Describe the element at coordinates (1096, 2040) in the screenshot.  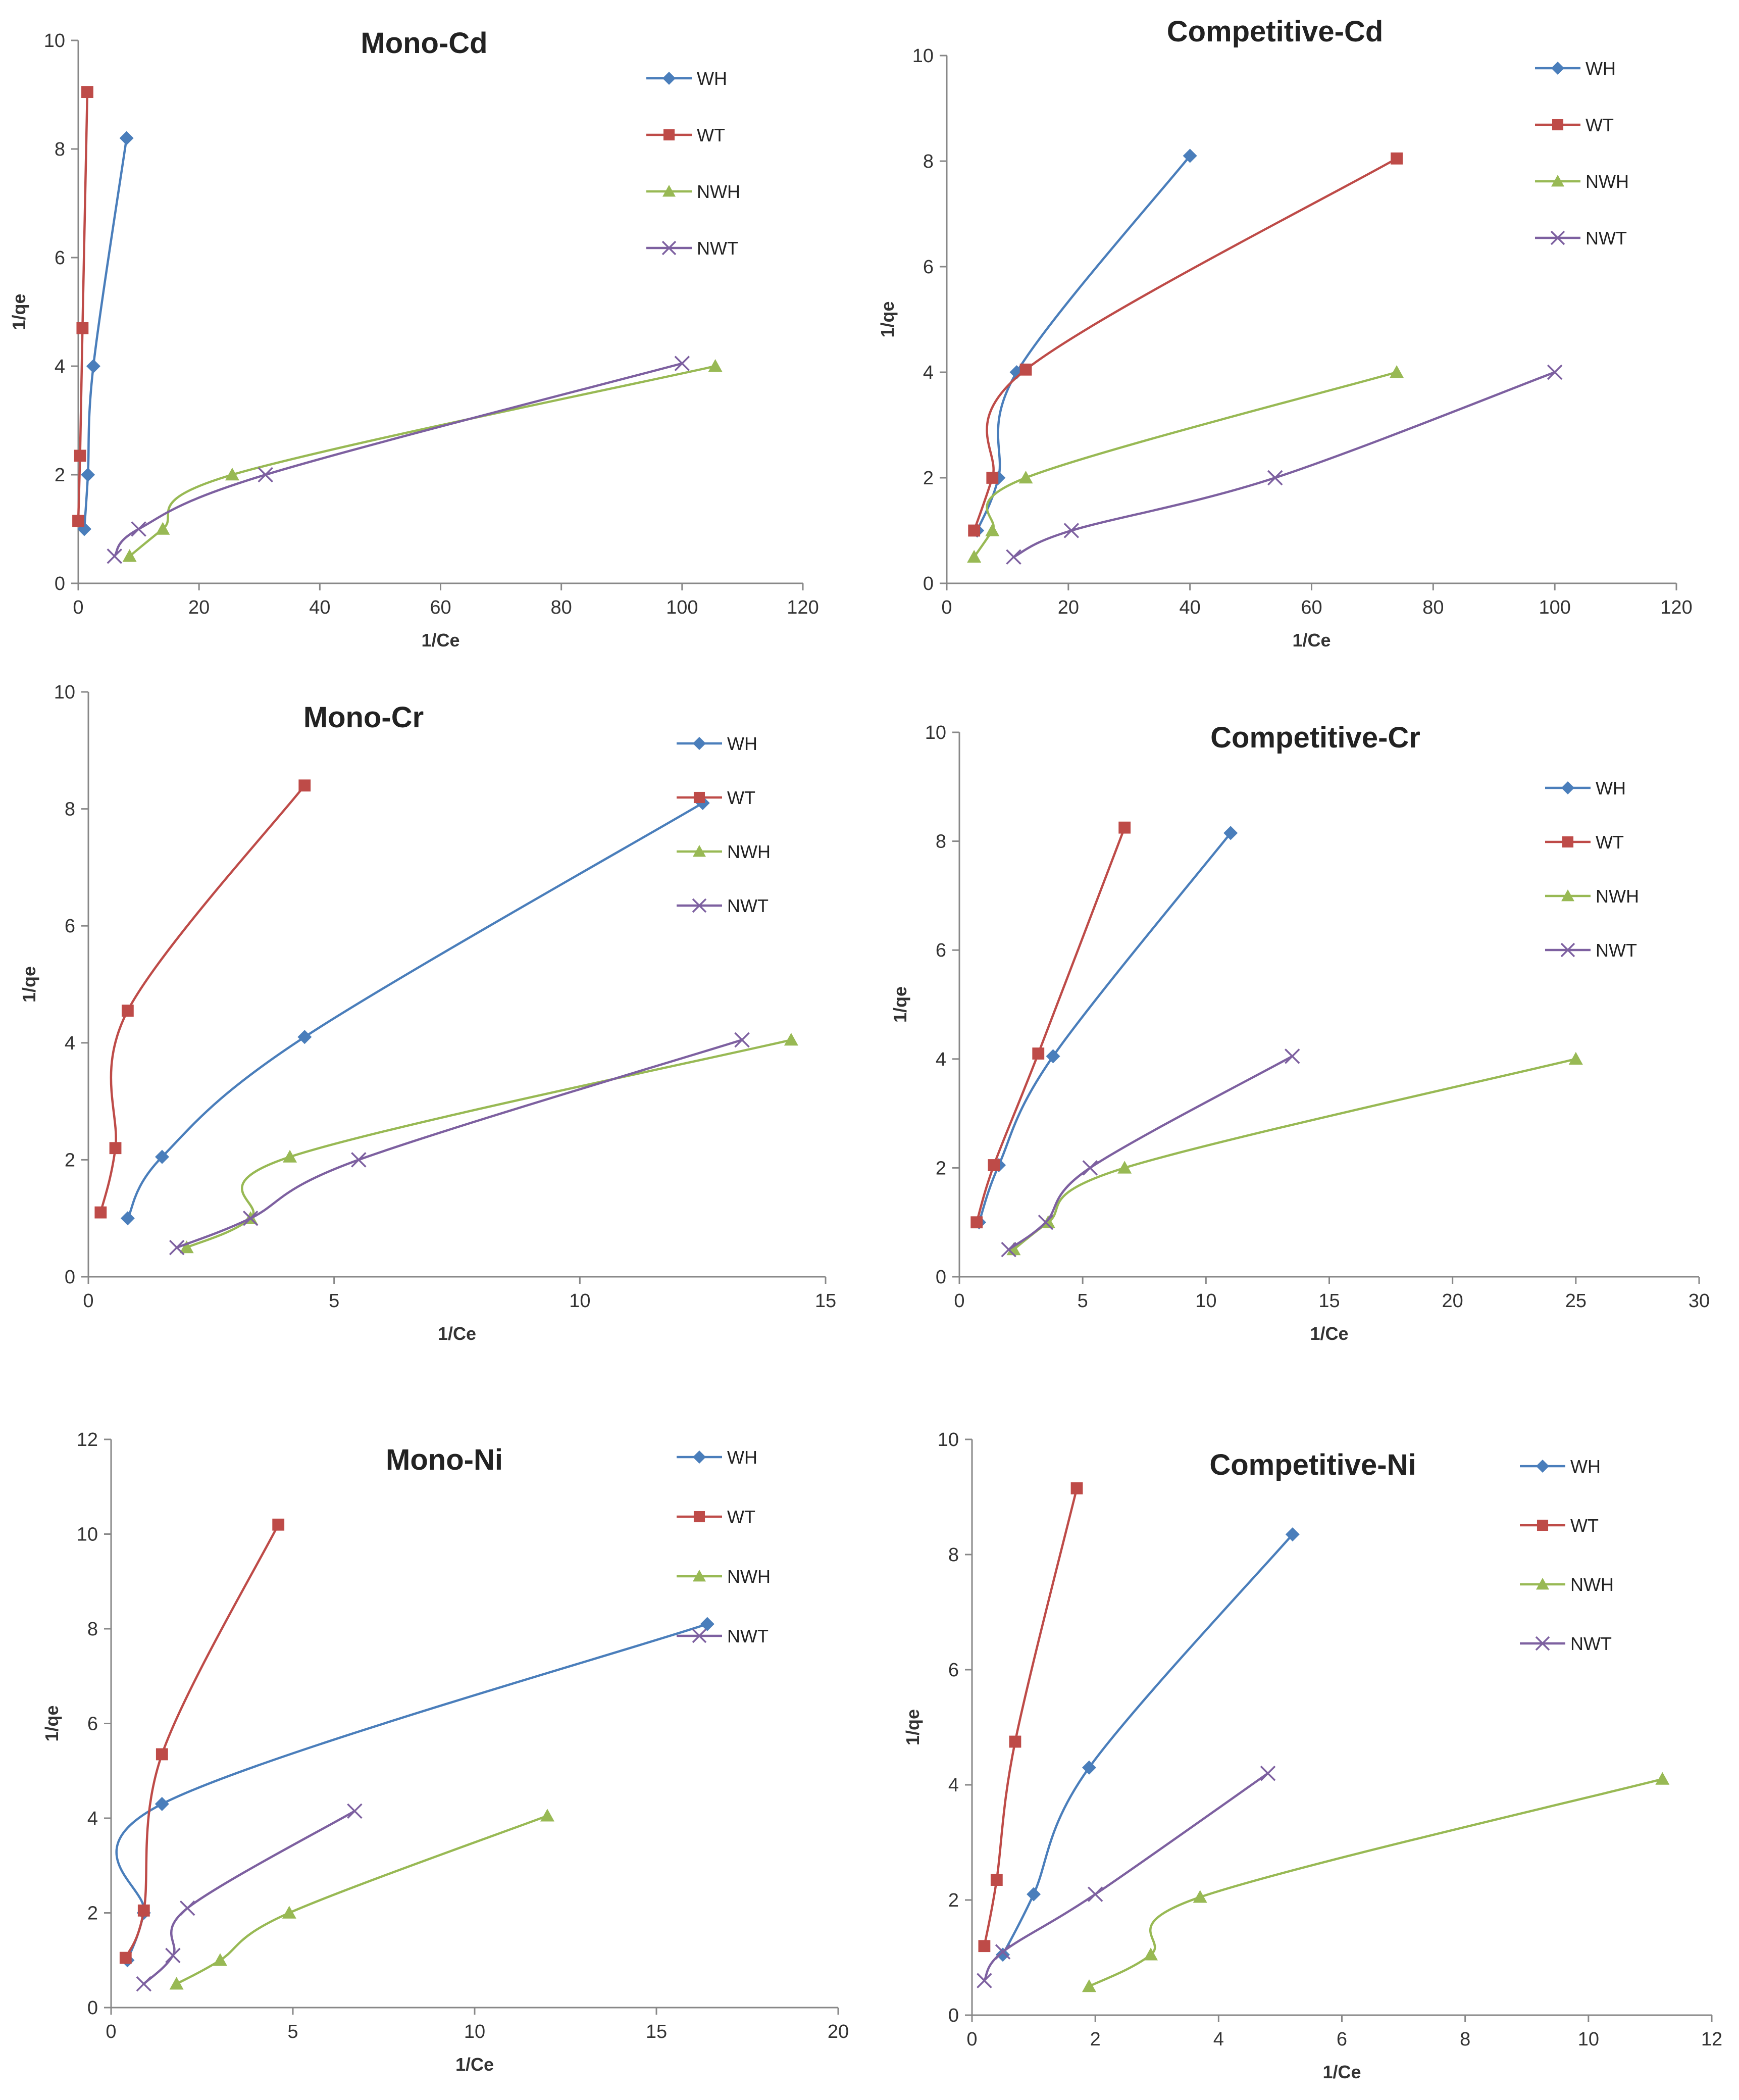
I see `x-tick-label: 2` at that location.